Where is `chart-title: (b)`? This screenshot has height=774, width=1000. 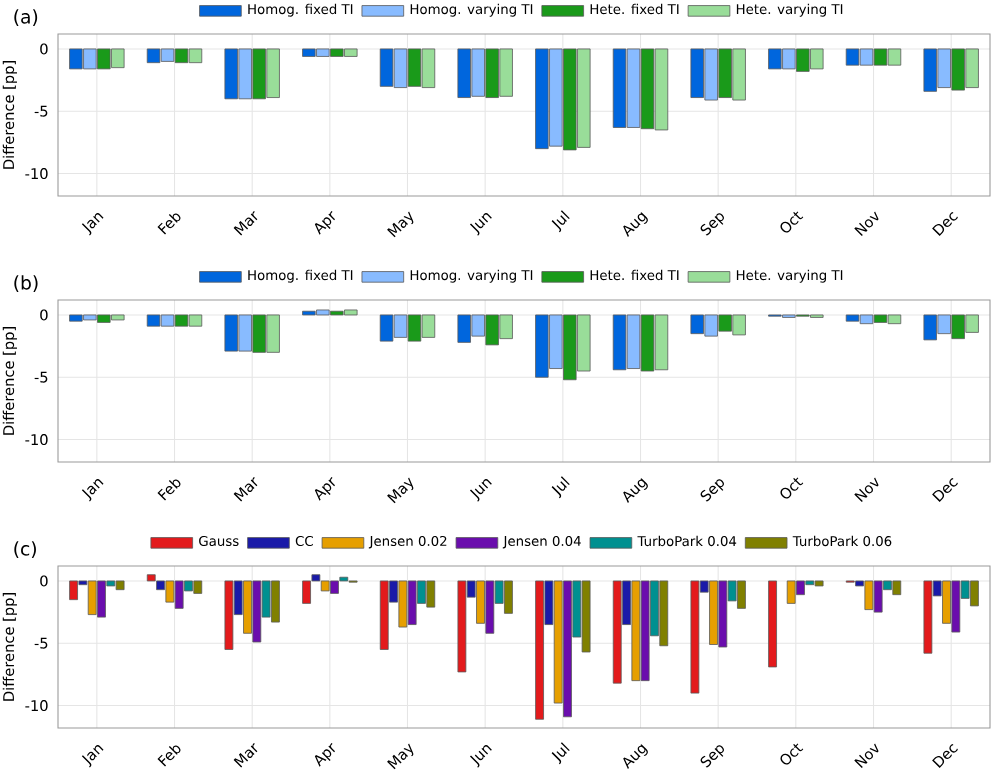
chart-title: (b) is located at coordinates (26, 283).